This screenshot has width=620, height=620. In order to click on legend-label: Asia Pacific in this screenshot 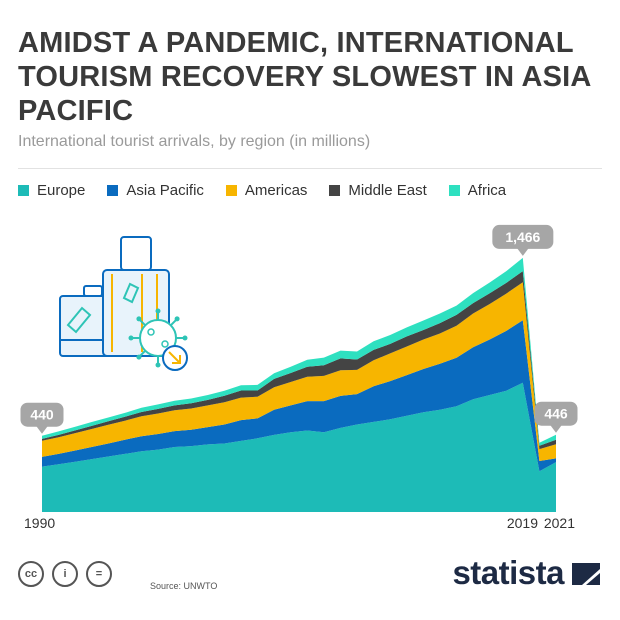, I will do `click(165, 190)`.